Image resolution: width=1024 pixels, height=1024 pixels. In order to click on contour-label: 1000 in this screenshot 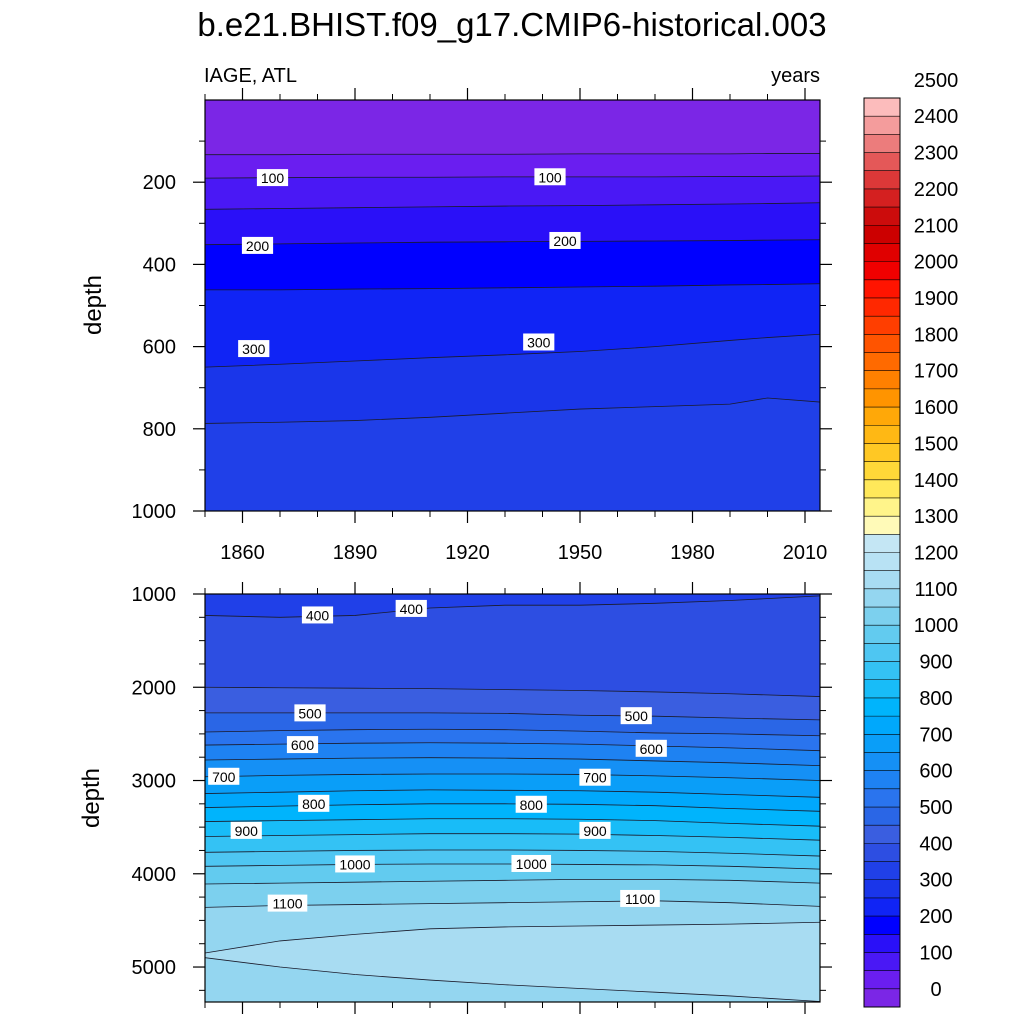, I will do `click(355, 864)`.